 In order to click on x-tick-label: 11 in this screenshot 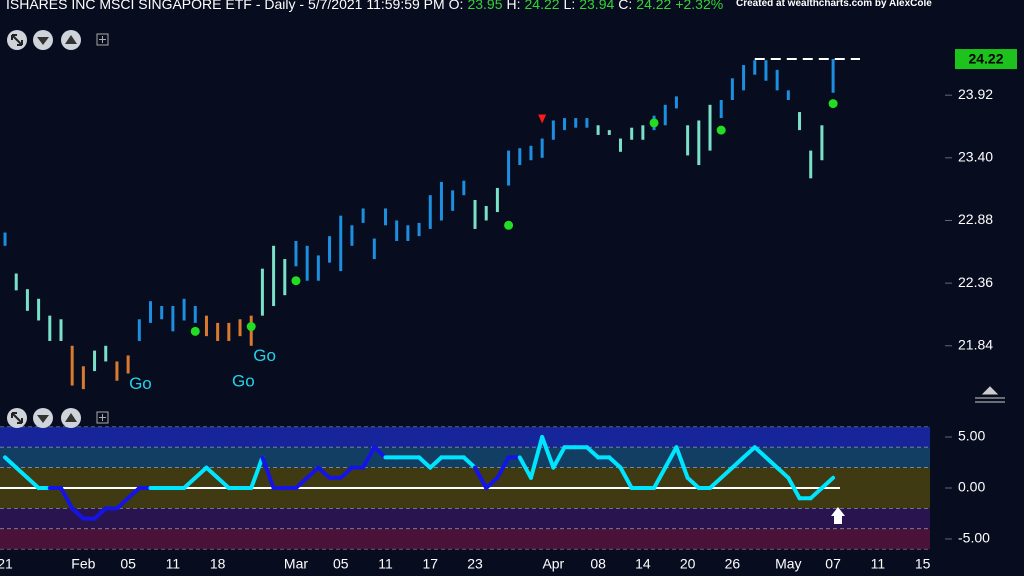, I will do `click(385, 564)`.